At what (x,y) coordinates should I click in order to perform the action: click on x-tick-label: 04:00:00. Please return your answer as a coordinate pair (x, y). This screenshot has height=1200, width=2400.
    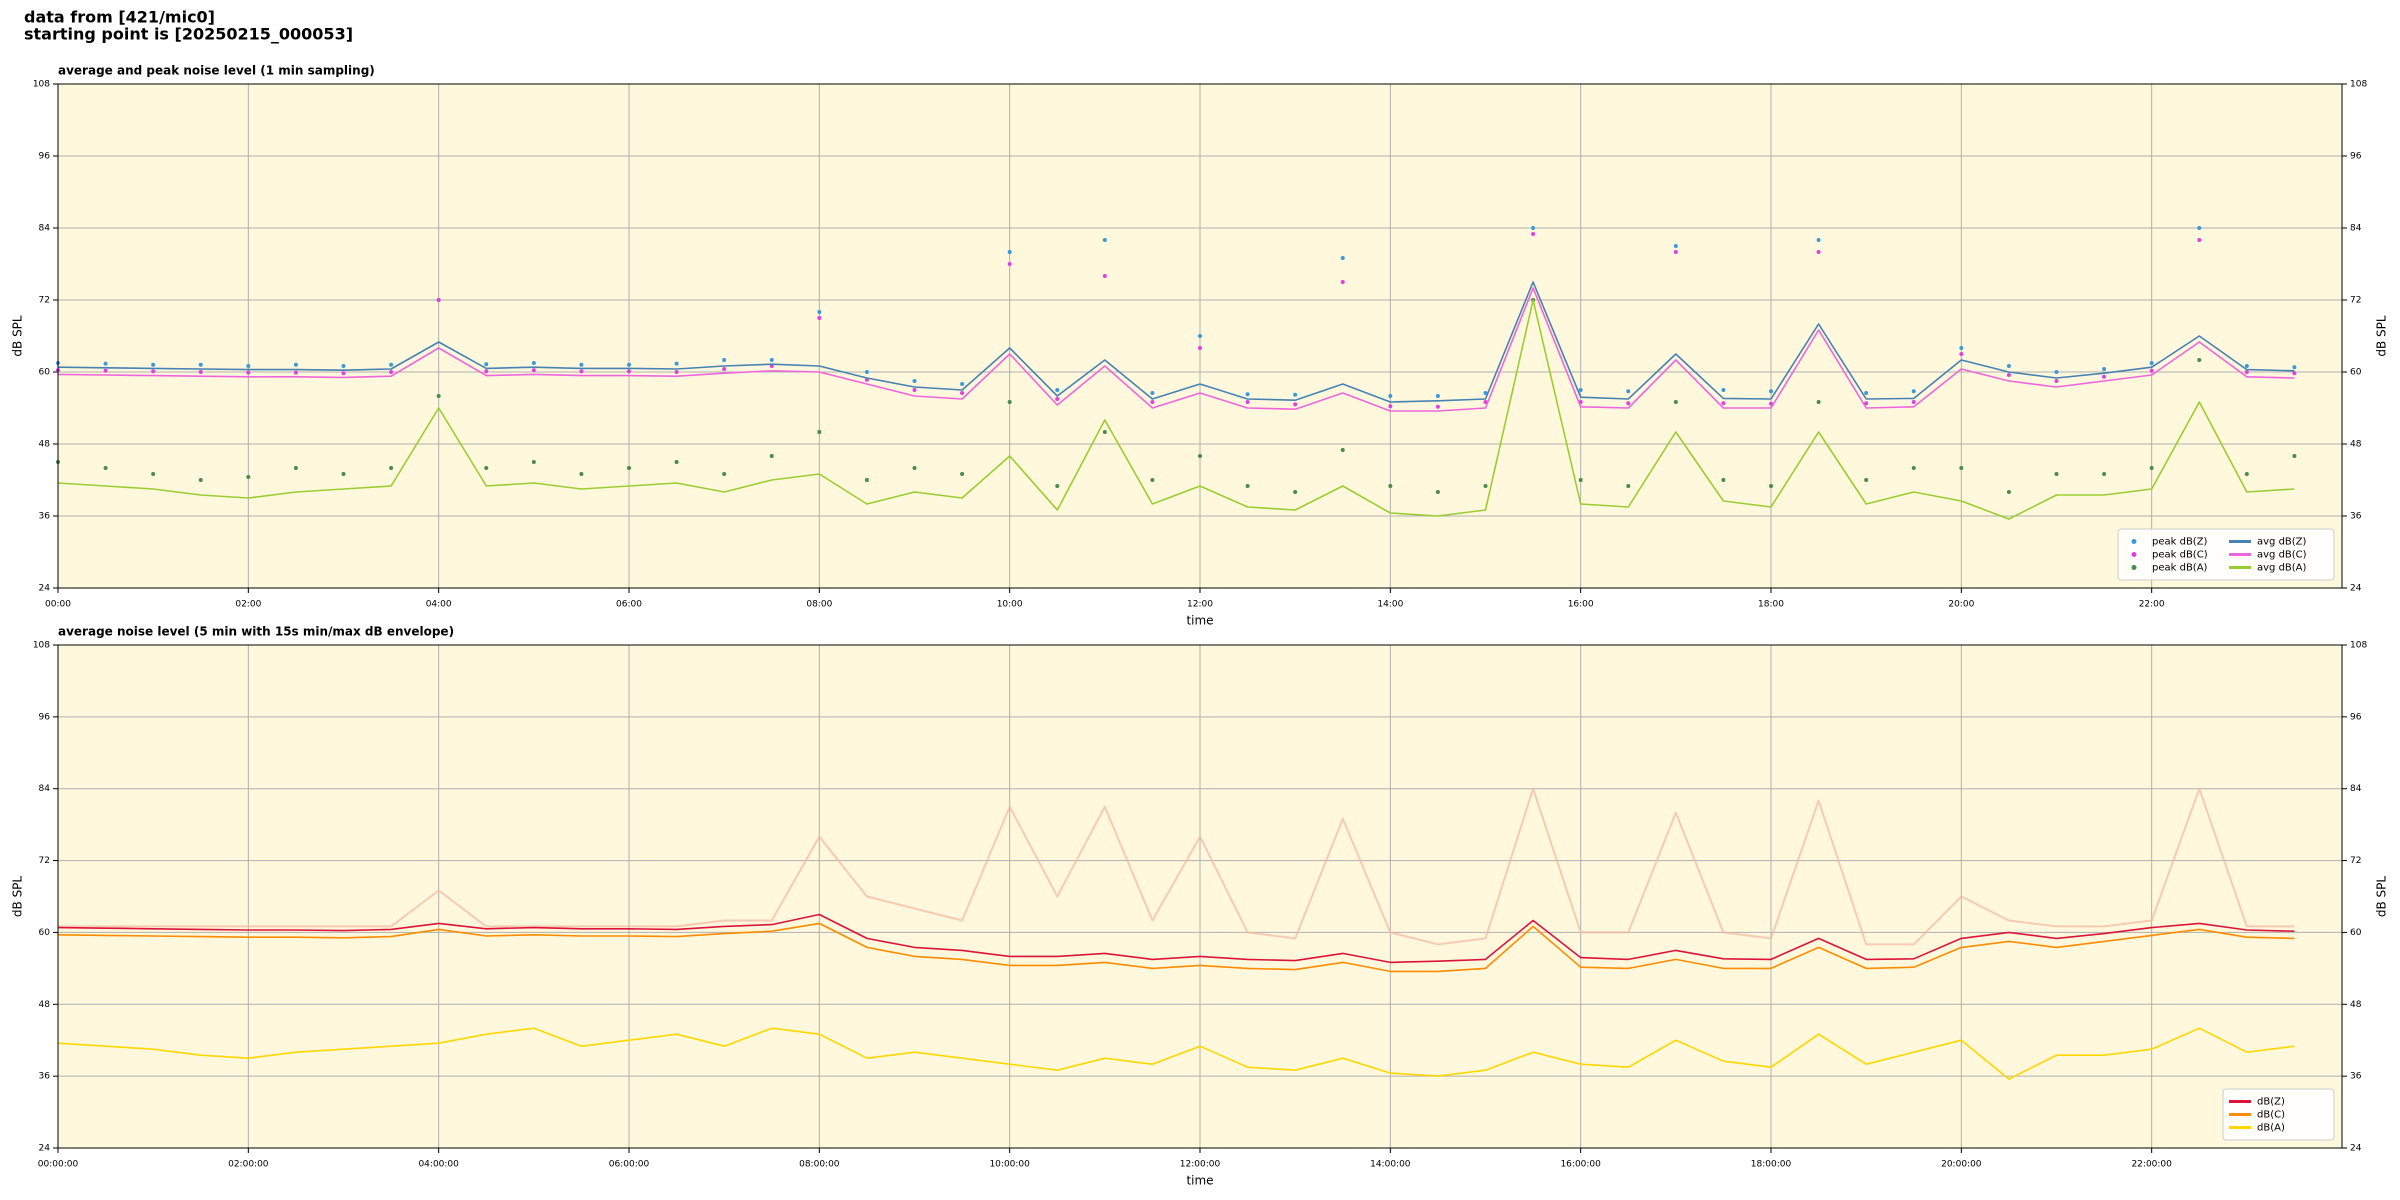
    Looking at the image, I should click on (438, 1165).